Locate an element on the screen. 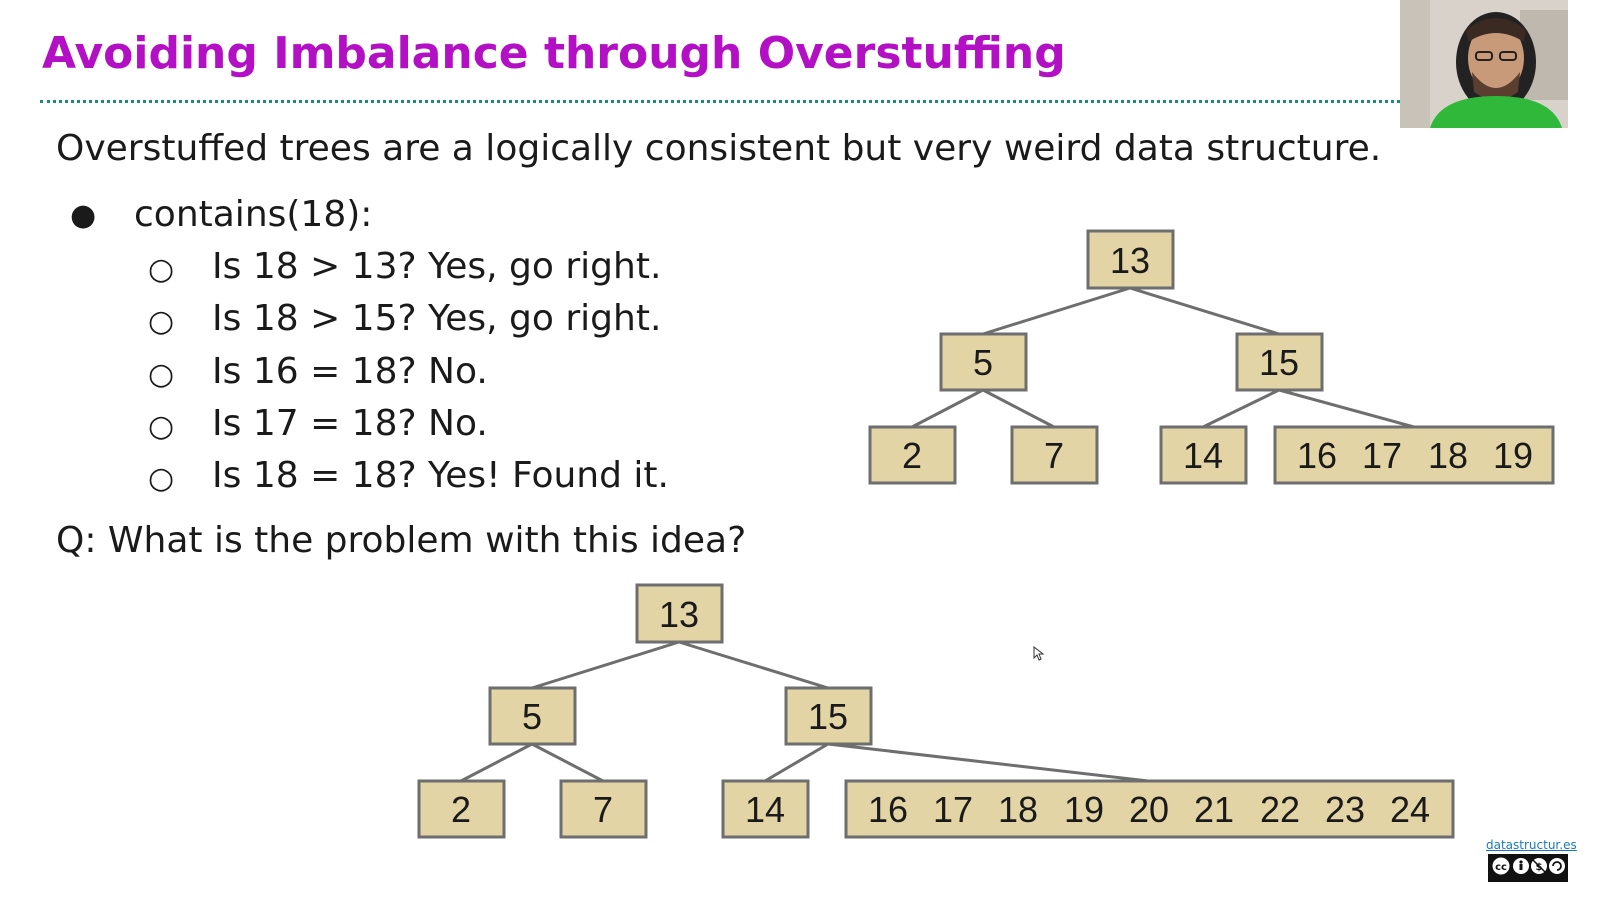  subbullet-item: Is 18 > 13? Yes, go right. is located at coordinates (437, 266).